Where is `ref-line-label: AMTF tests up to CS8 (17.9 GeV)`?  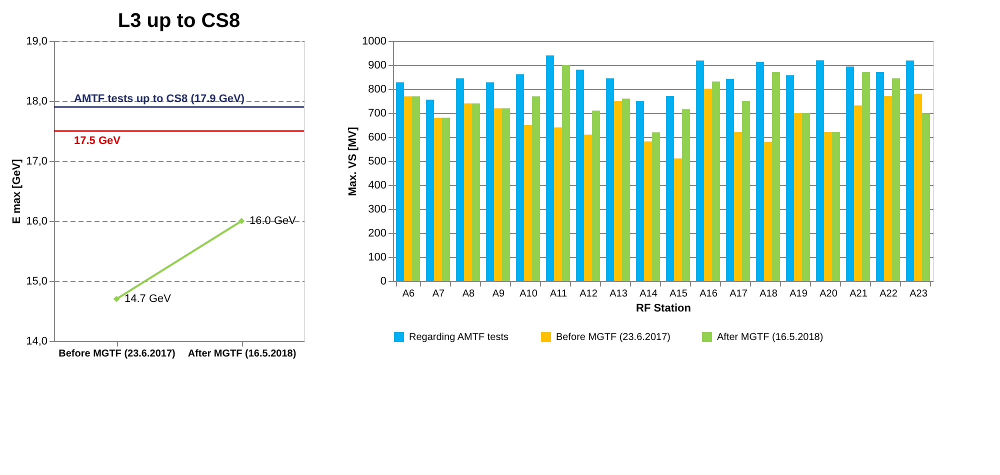
ref-line-label: AMTF tests up to CS8 (17.9 GeV) is located at coordinates (159, 99).